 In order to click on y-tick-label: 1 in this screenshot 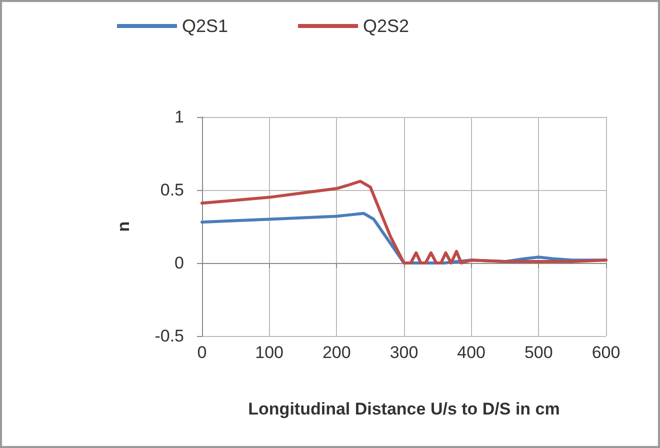, I will do `click(179, 117)`.